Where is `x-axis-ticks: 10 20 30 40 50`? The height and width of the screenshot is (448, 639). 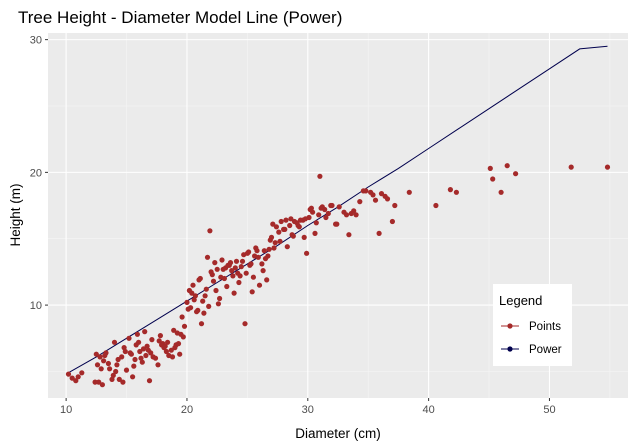 x-axis-ticks: 10 20 30 40 50 is located at coordinates (308, 407).